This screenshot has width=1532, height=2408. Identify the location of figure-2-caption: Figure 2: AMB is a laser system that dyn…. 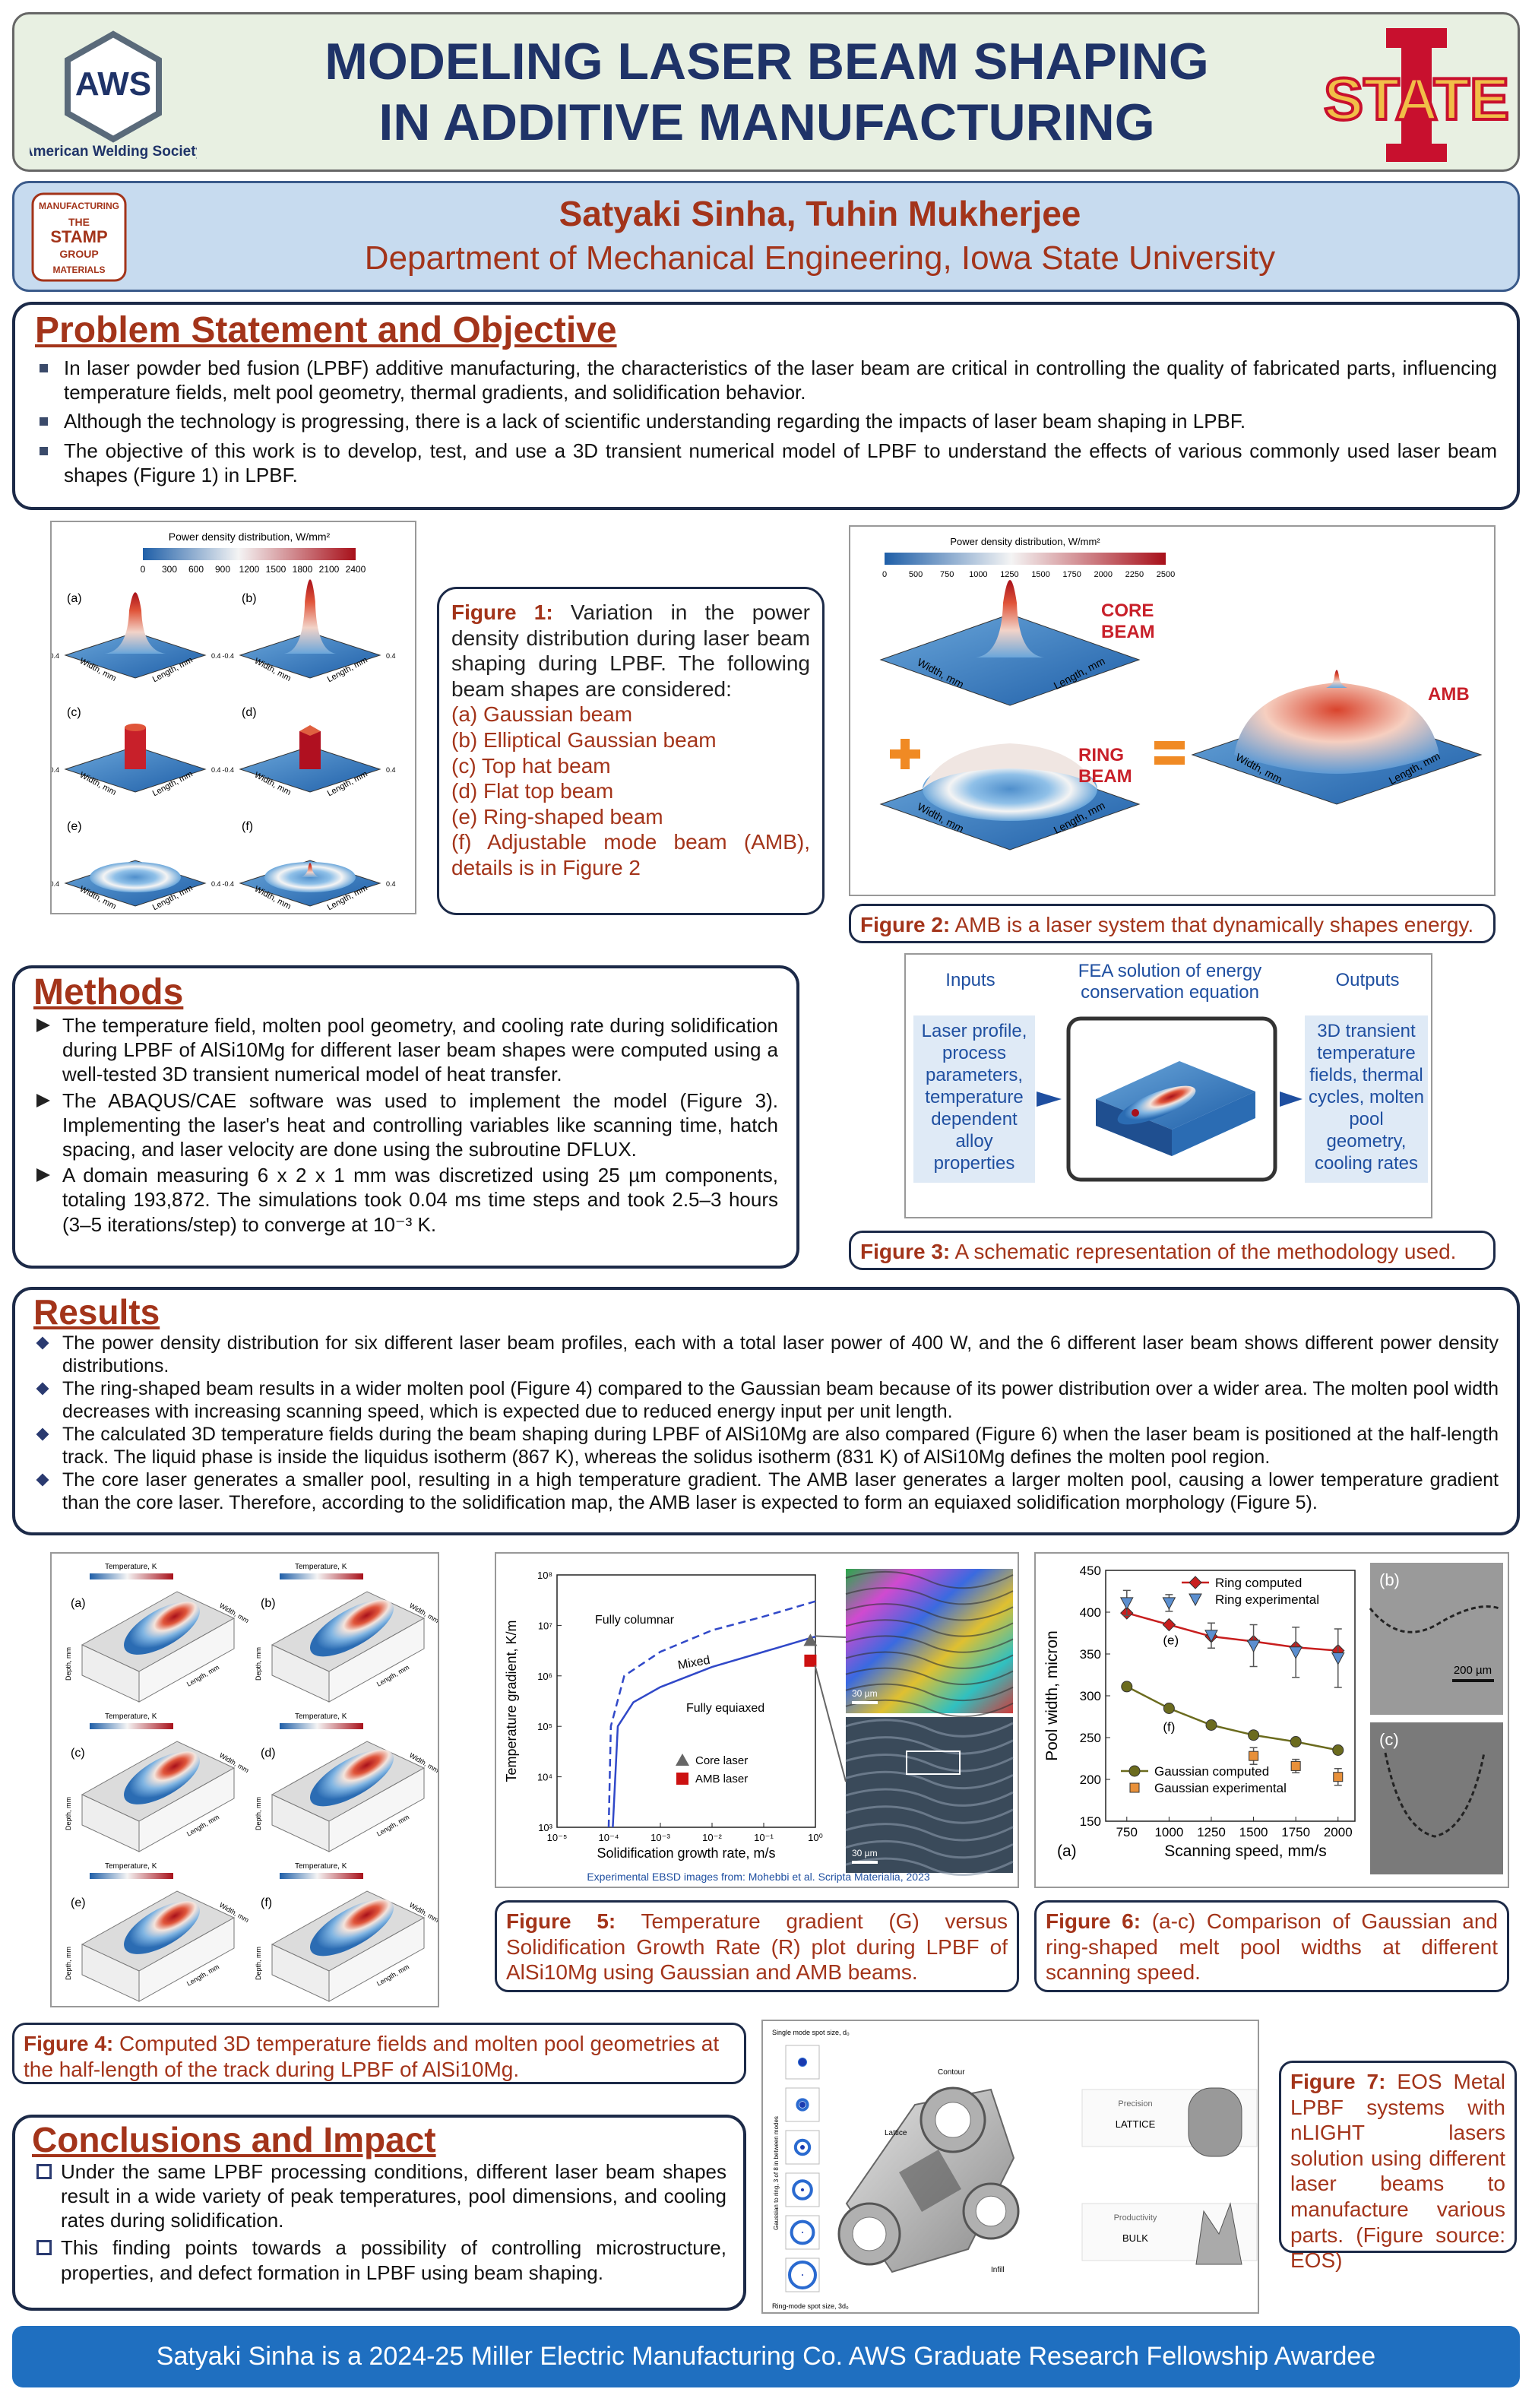
(1172, 923).